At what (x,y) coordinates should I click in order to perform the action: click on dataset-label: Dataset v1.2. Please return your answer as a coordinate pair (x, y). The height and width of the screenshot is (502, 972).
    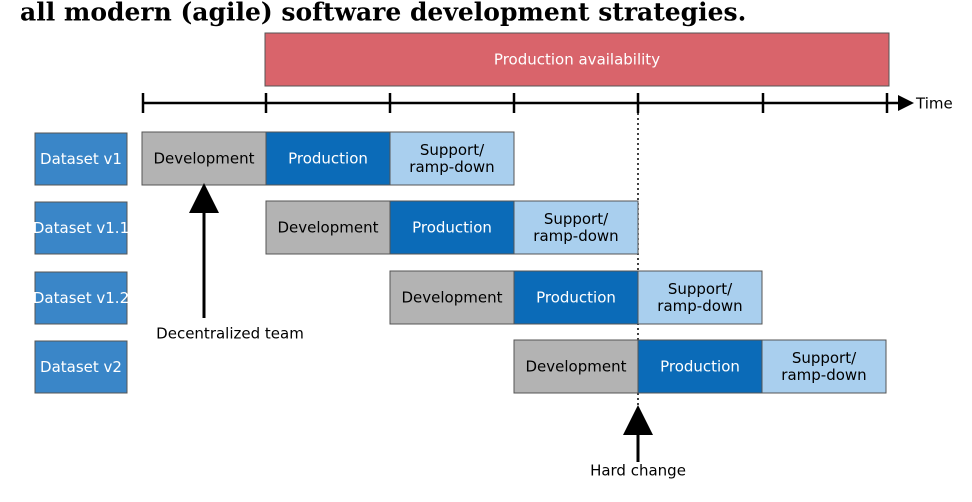
    Looking at the image, I should click on (81, 298).